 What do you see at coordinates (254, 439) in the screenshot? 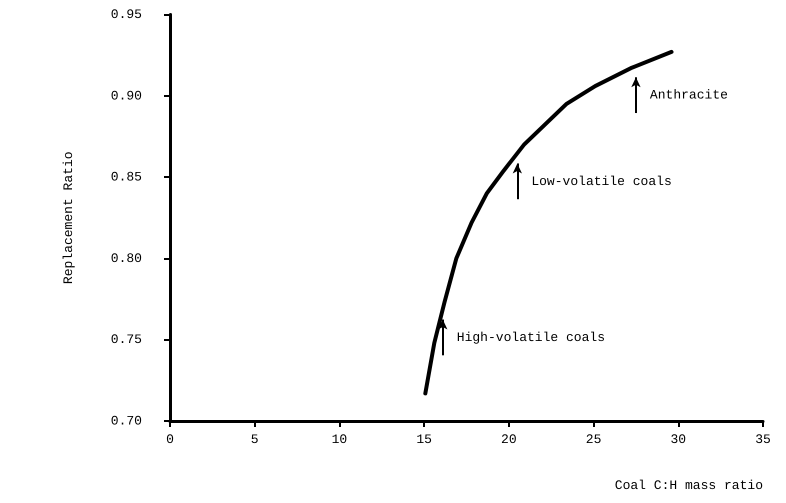
I see `x-tick-label: 5` at bounding box center [254, 439].